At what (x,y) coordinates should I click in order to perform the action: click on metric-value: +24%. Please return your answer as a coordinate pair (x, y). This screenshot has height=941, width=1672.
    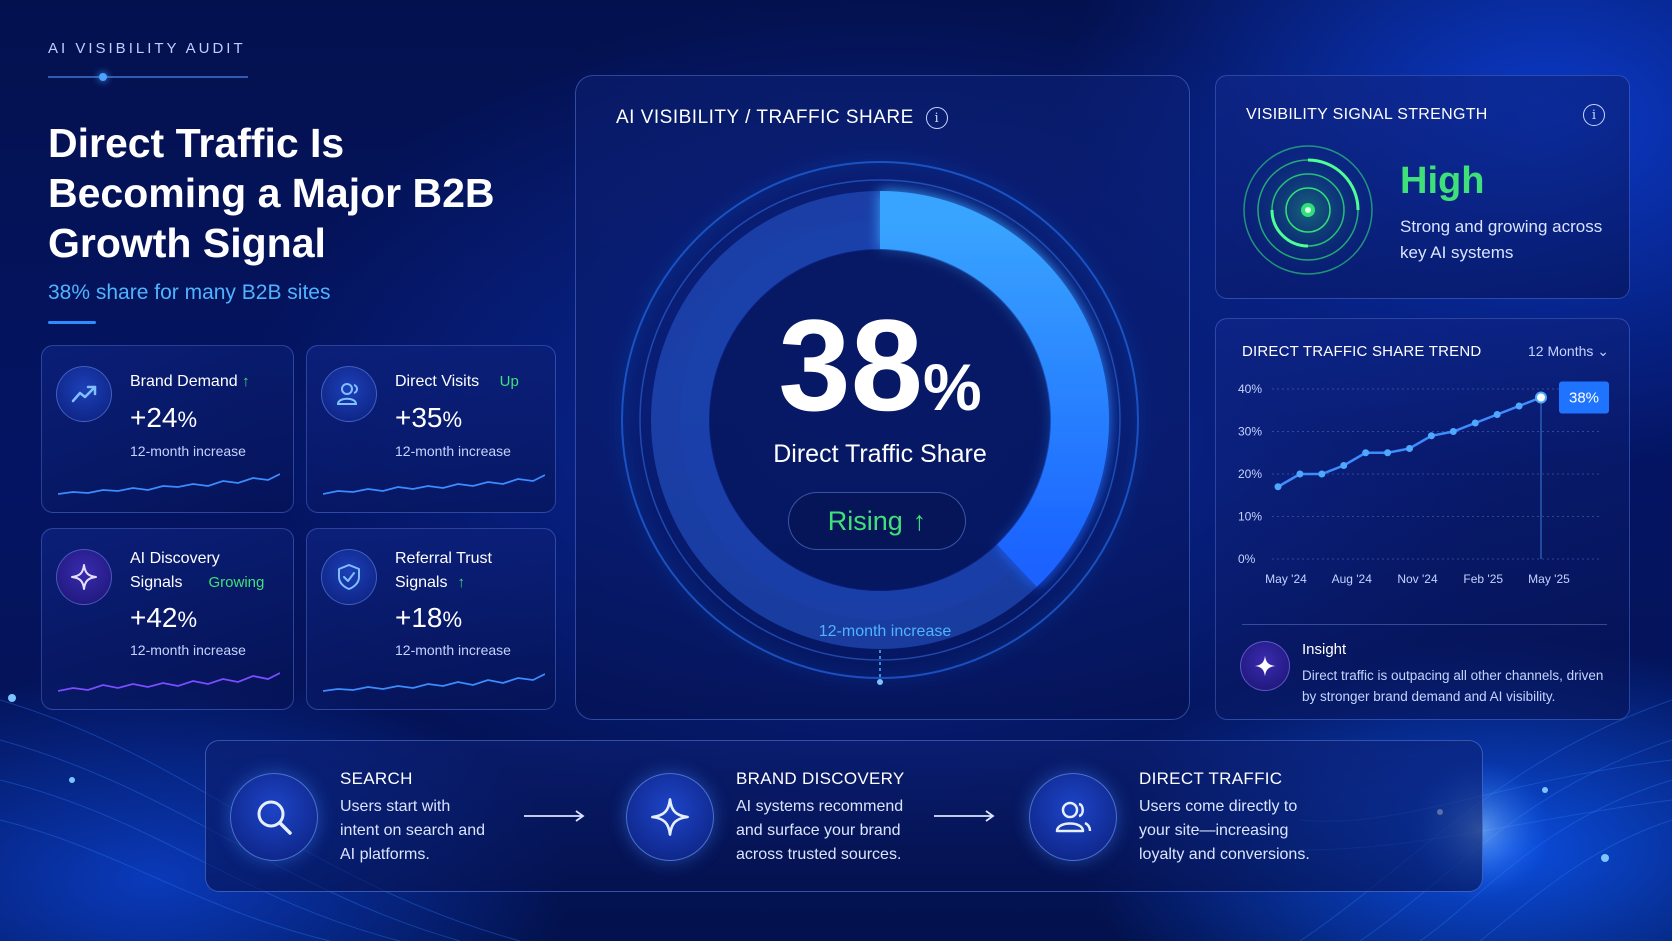
    Looking at the image, I should click on (164, 417).